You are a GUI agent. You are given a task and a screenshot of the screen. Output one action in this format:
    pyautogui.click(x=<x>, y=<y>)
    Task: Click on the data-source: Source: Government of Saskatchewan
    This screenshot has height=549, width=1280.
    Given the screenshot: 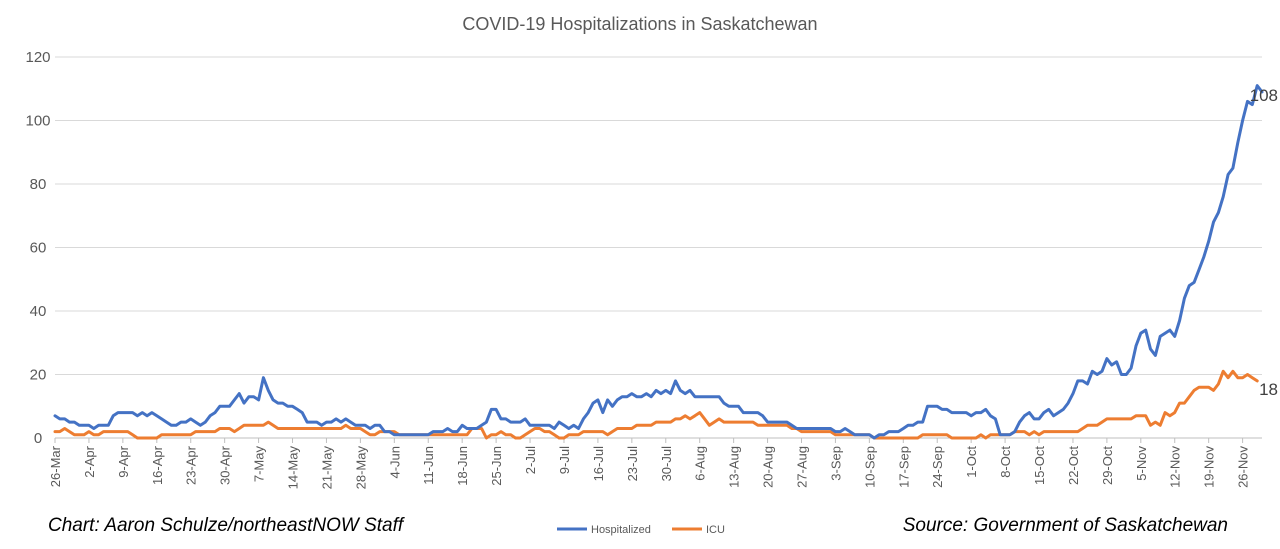 What is the action you would take?
    pyautogui.click(x=1065, y=525)
    